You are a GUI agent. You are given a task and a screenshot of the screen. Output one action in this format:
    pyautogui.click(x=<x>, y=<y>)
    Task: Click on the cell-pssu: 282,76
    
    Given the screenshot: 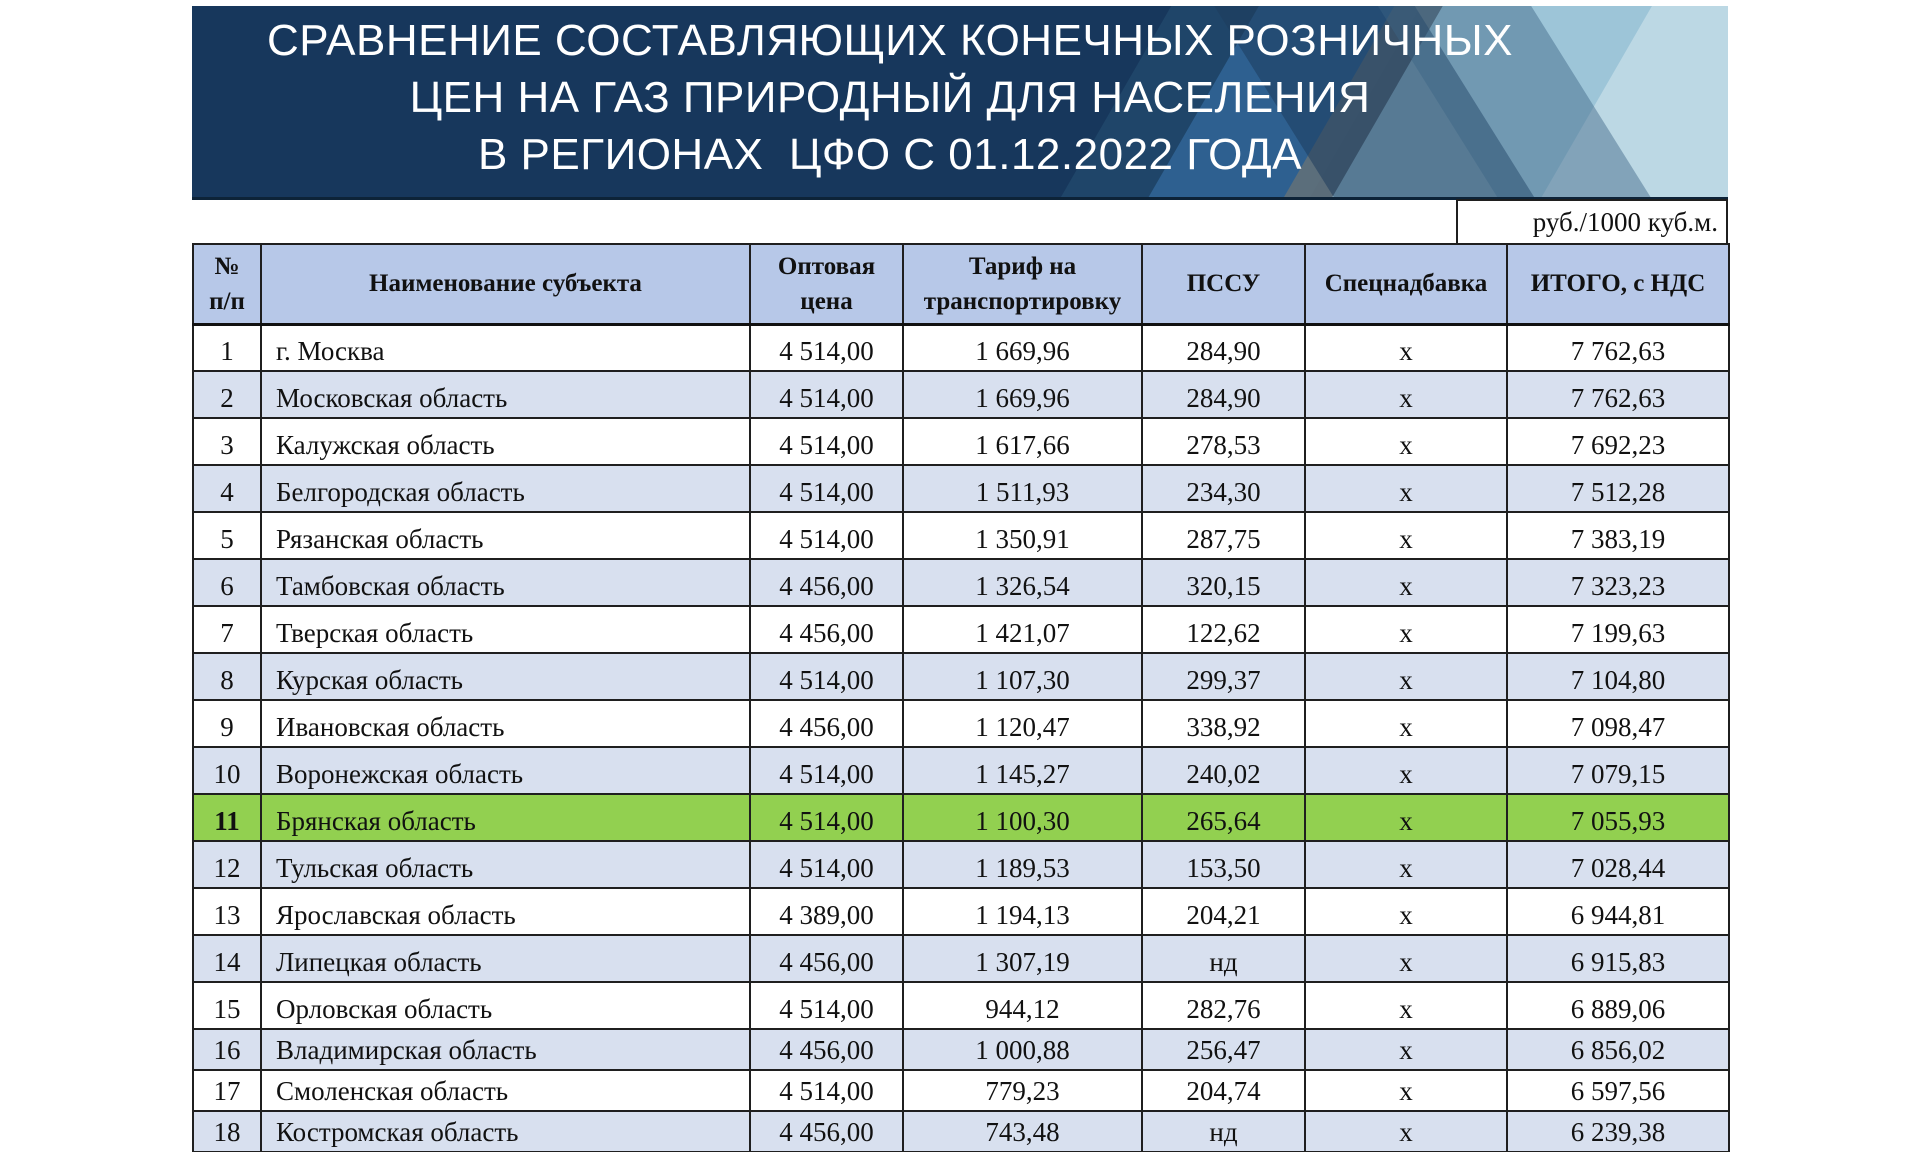 What is the action you would take?
    pyautogui.click(x=1223, y=1005)
    